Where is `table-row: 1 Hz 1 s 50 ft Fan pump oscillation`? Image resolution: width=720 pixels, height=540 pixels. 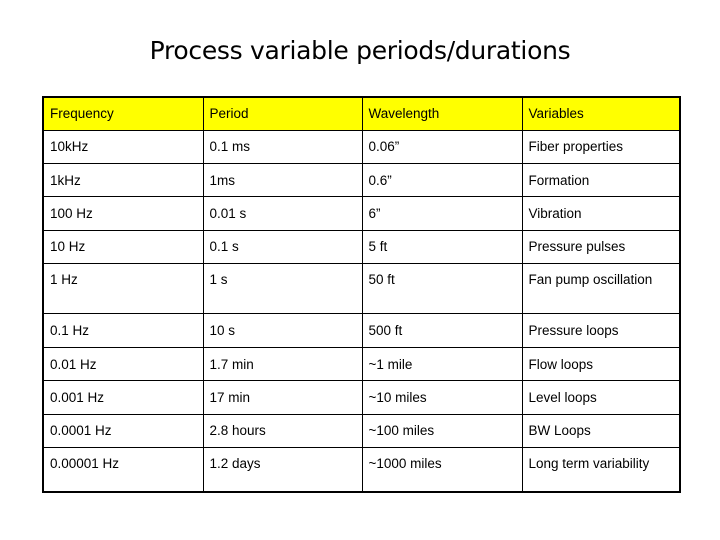 table-row: 1 Hz 1 s 50 ft Fan pump oscillation is located at coordinates (361, 288).